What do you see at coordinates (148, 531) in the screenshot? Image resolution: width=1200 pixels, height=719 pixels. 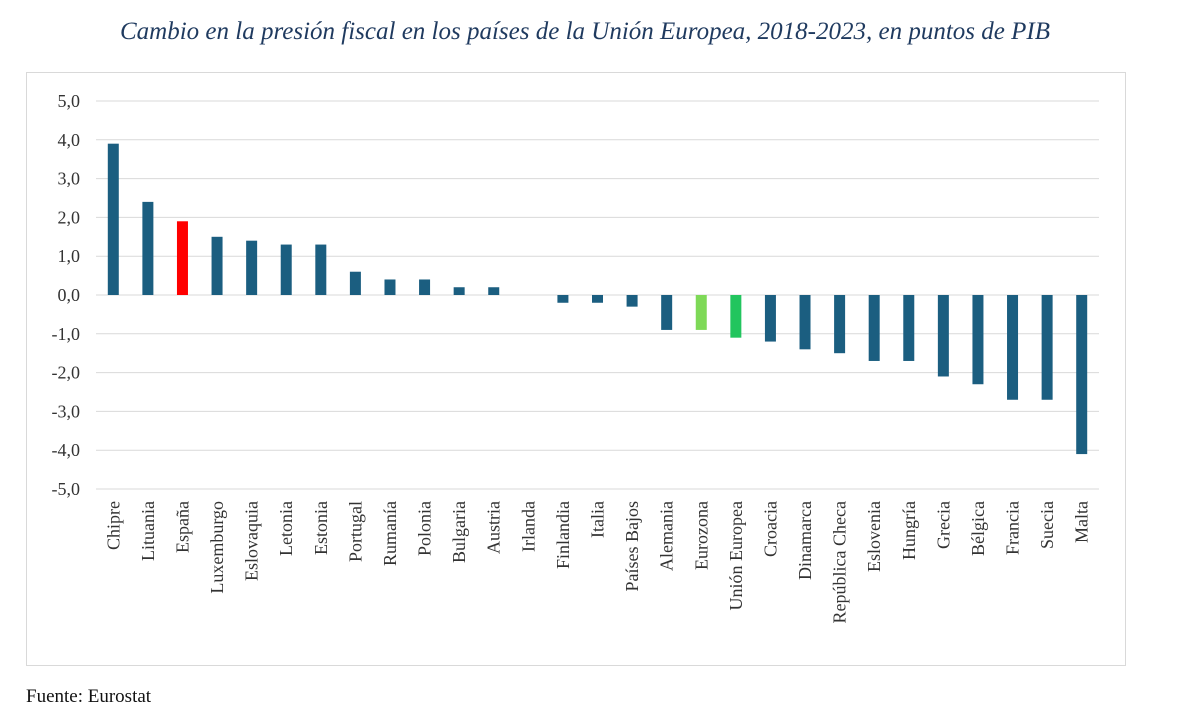 I see `x-tick-label: Lituania` at bounding box center [148, 531].